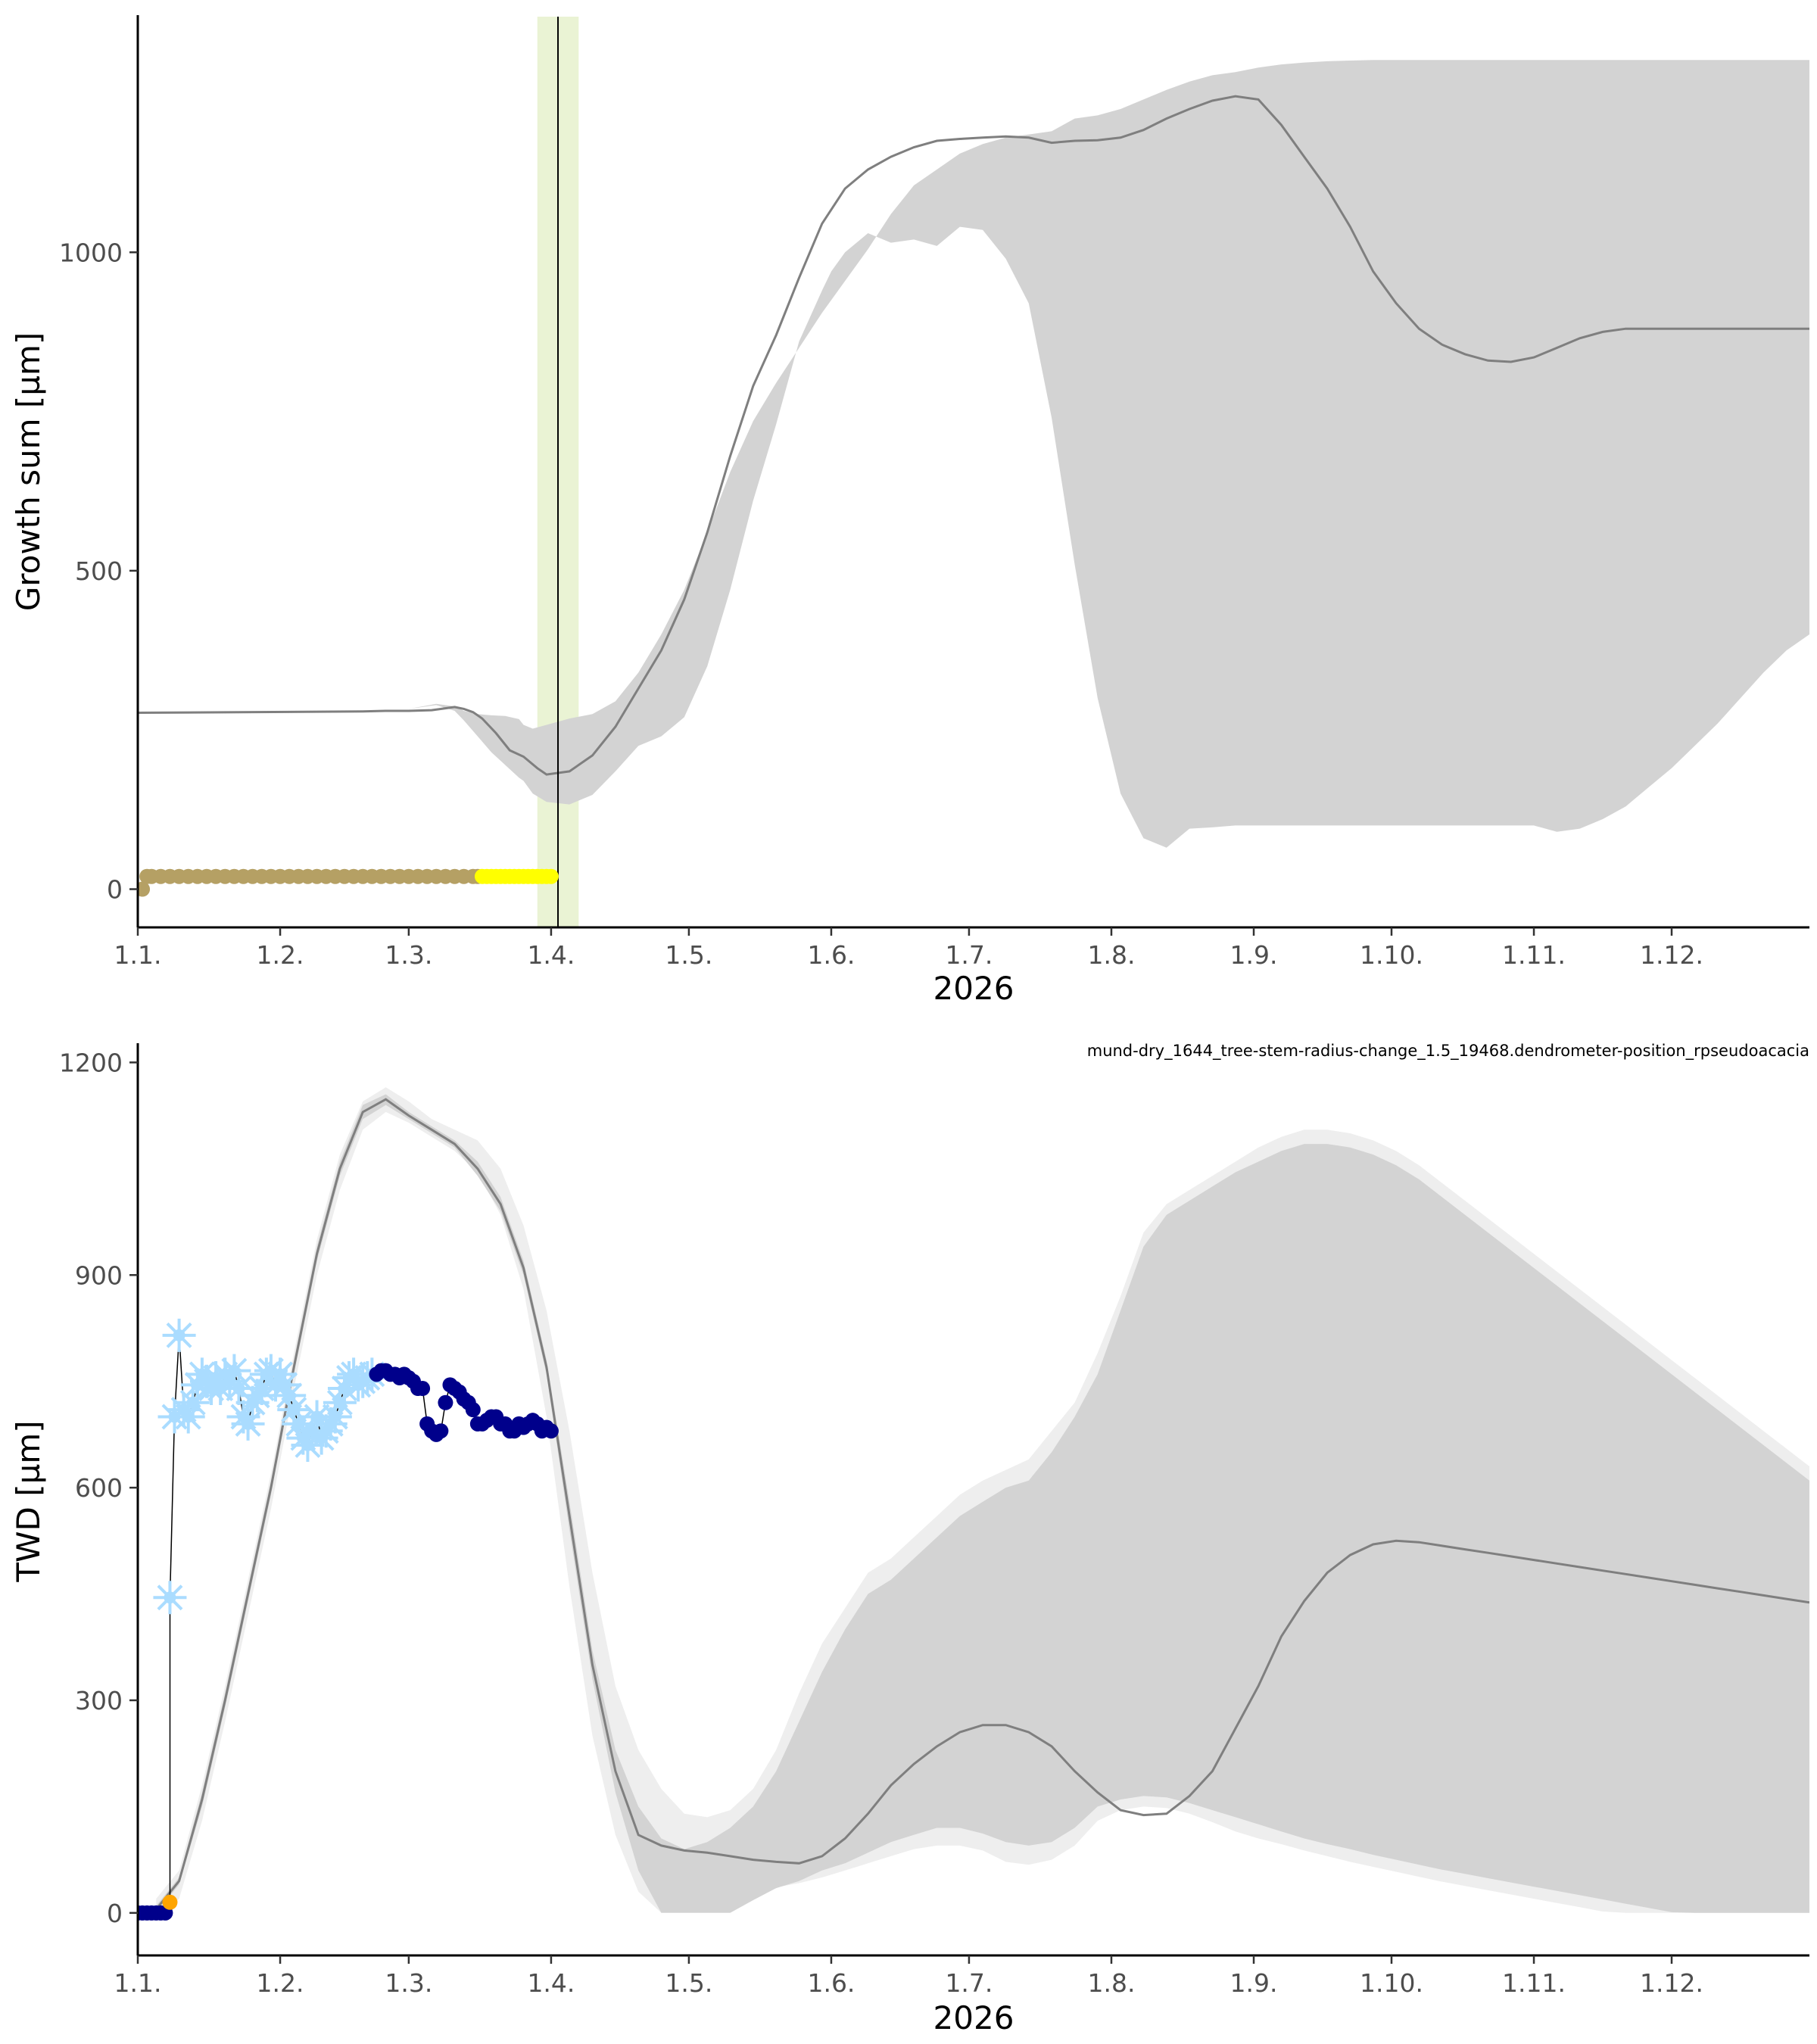 This screenshot has height=2044, width=1817. What do you see at coordinates (1671, 955) in the screenshot?
I see `growth-sum-x-tick-label: 1.12.` at bounding box center [1671, 955].